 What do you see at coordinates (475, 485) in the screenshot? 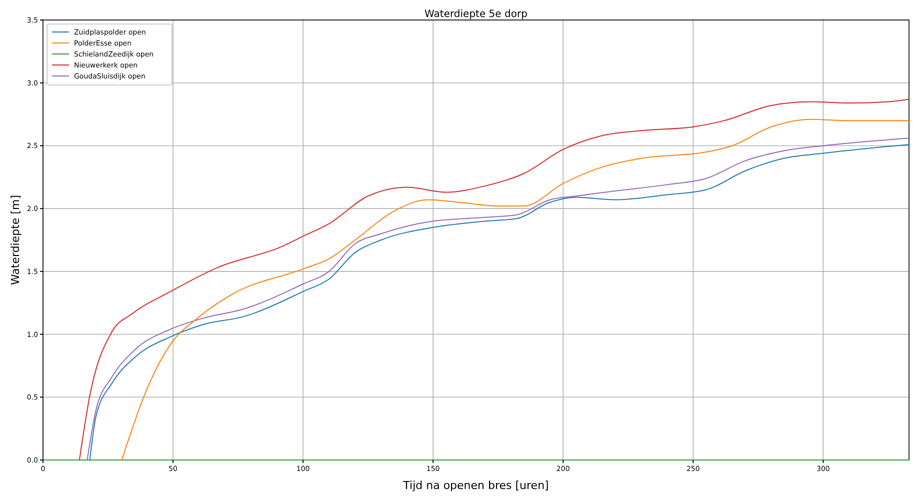
I see `x-axis-title: Tijd na openen bres [uren]` at bounding box center [475, 485].